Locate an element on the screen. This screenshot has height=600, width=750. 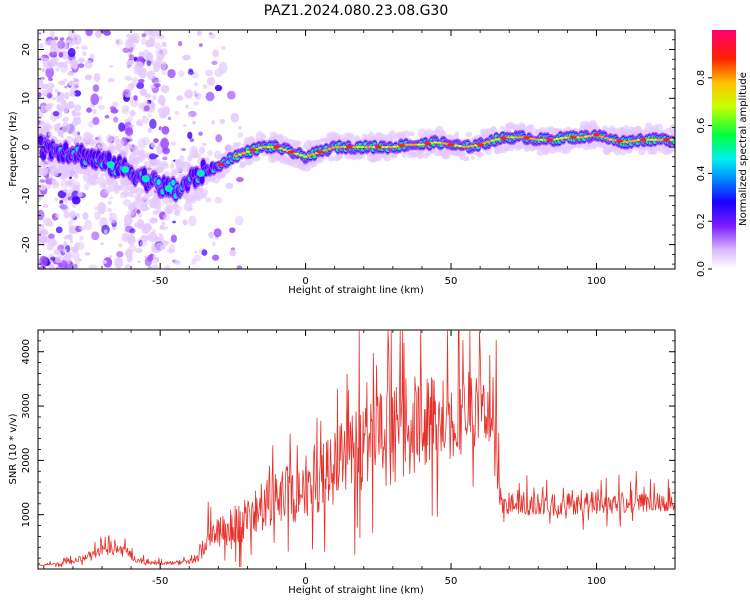
snr-x-tick-label: -50 is located at coordinates (160, 581).